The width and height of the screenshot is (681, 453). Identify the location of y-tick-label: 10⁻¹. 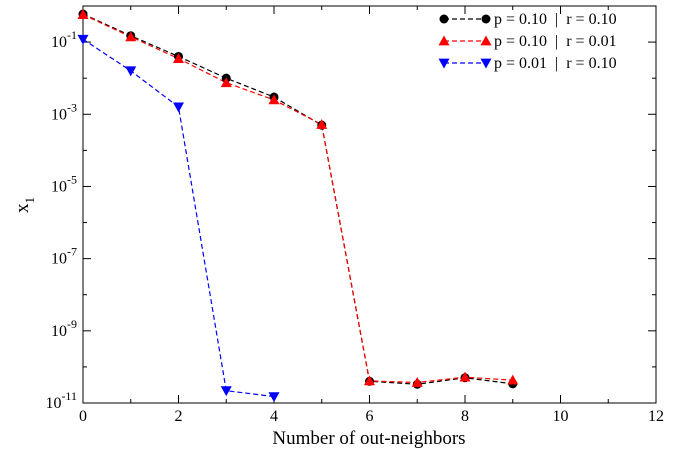
(64, 39).